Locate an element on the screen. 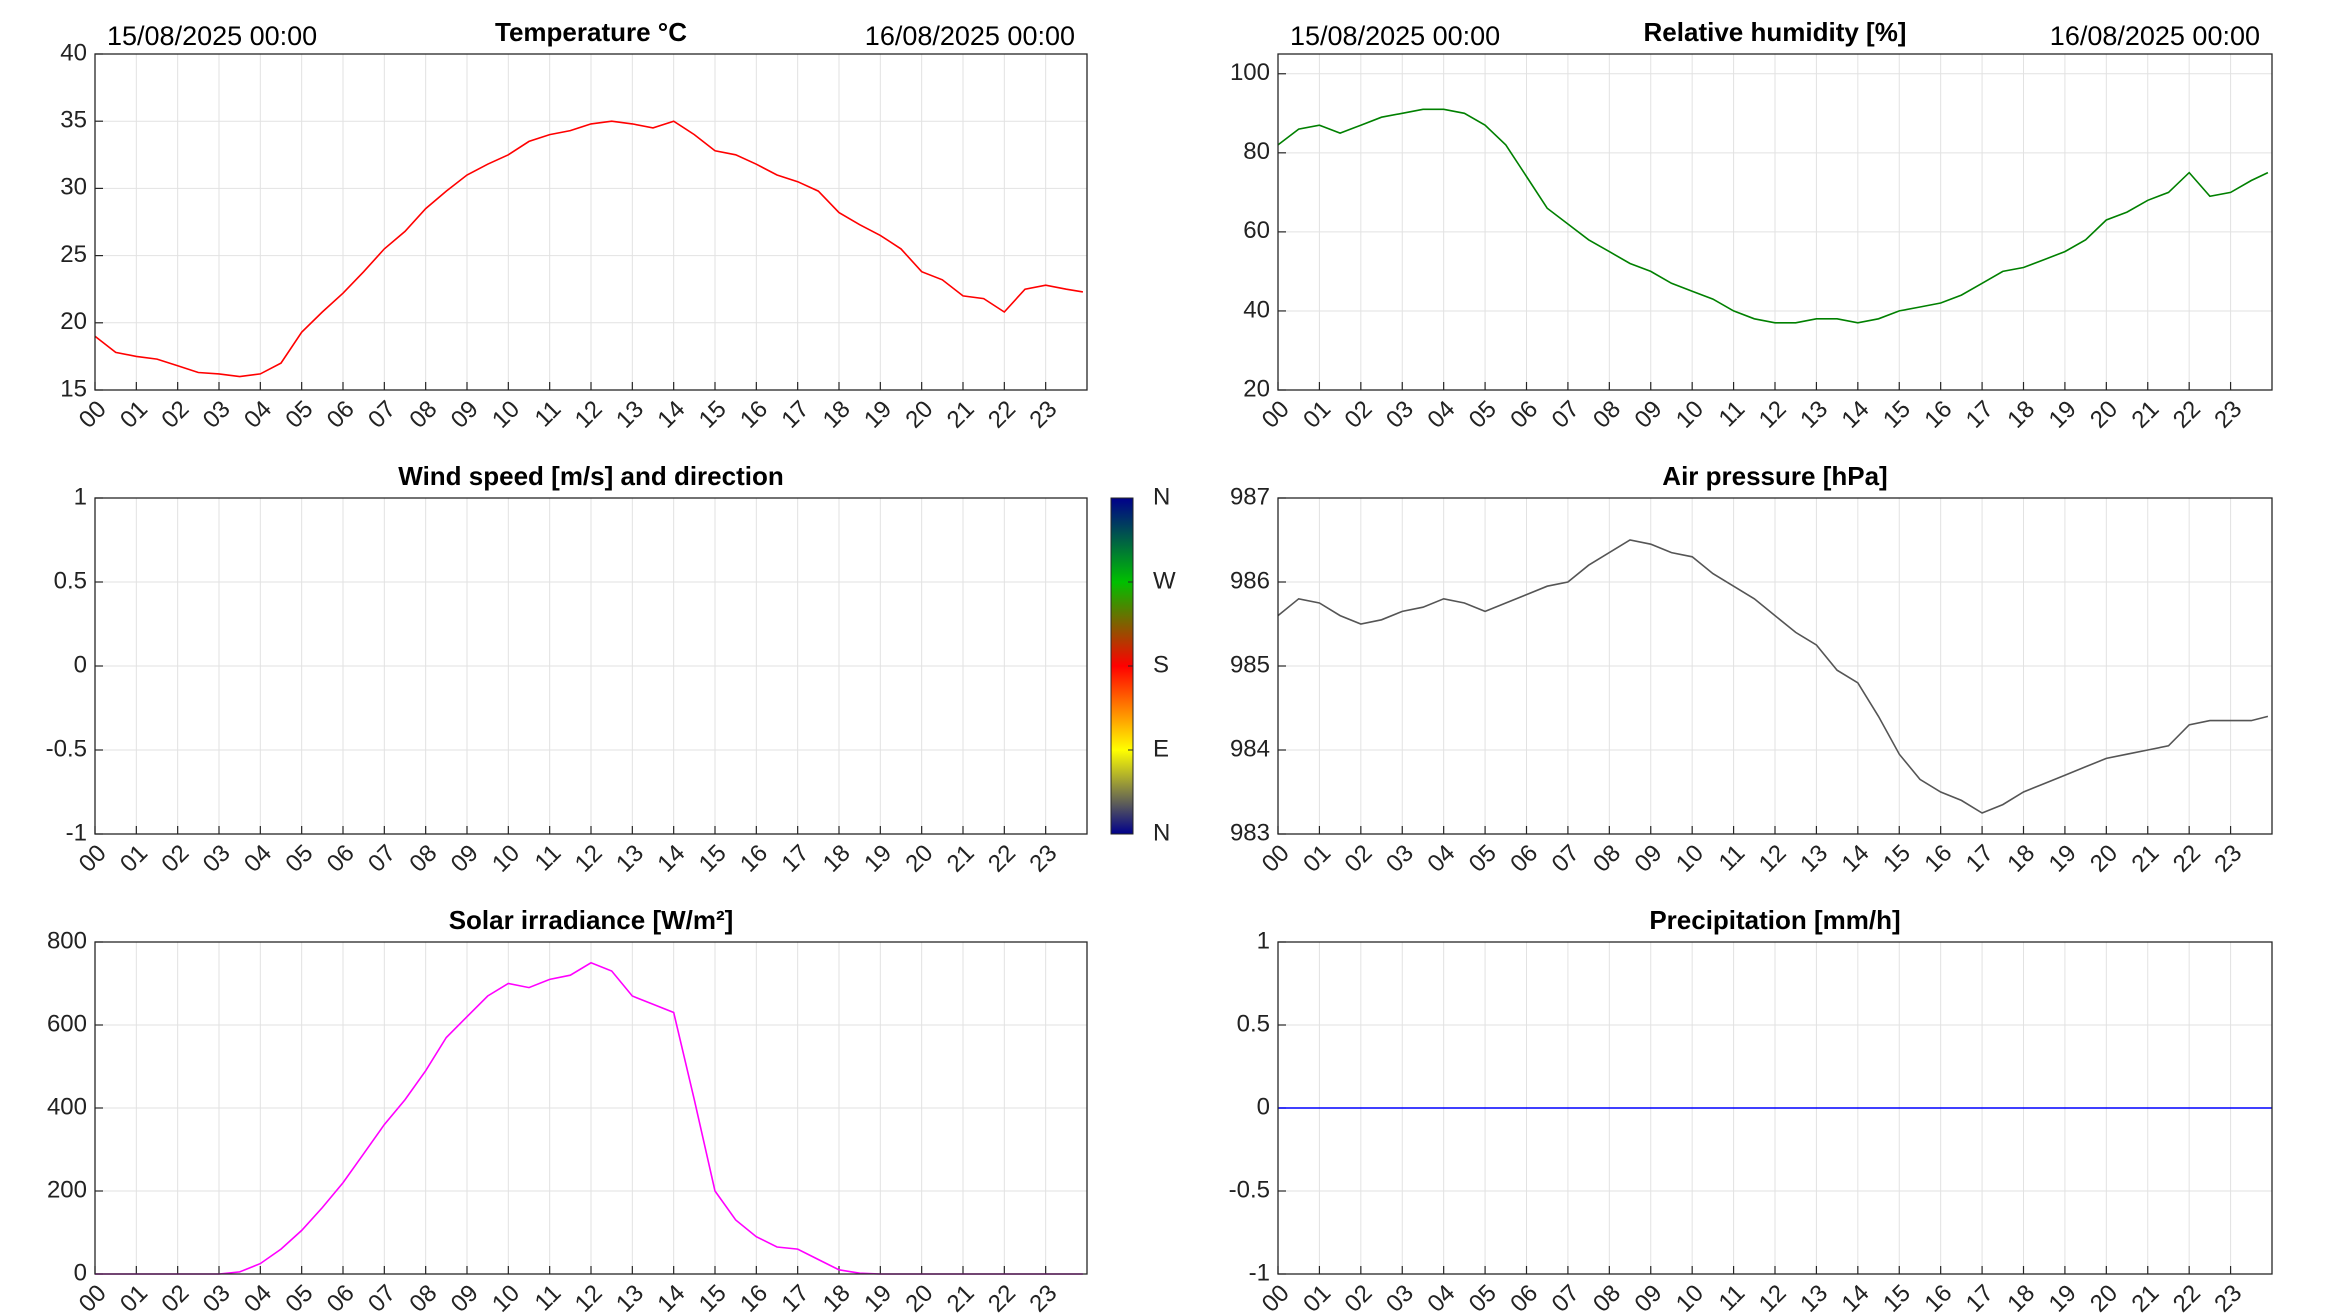  y-tick-label: 0 is located at coordinates (80, 664).